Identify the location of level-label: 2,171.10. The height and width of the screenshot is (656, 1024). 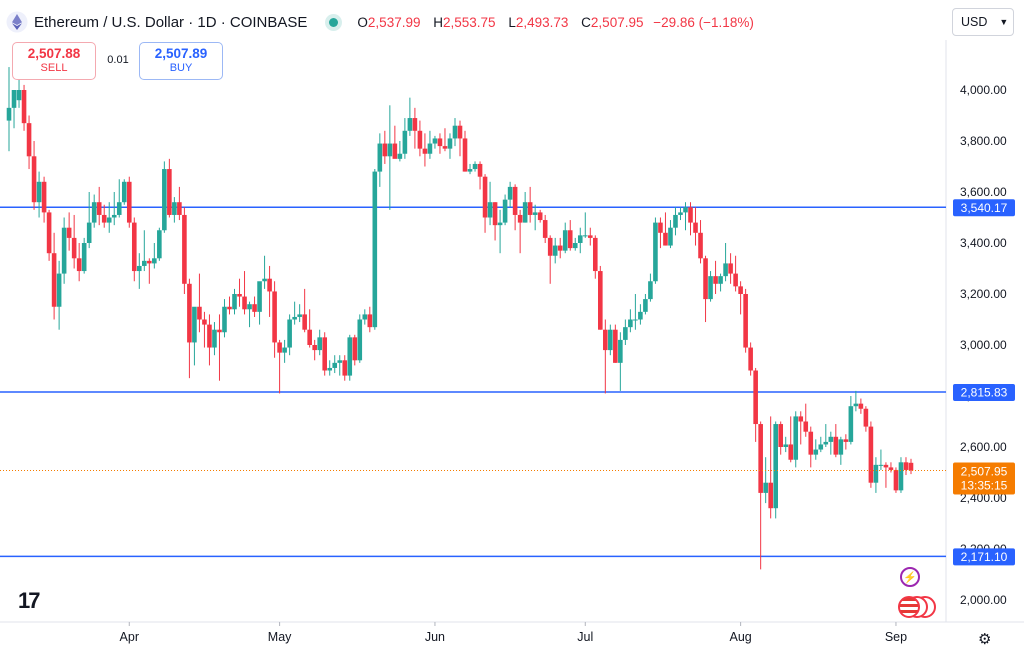
(984, 557).